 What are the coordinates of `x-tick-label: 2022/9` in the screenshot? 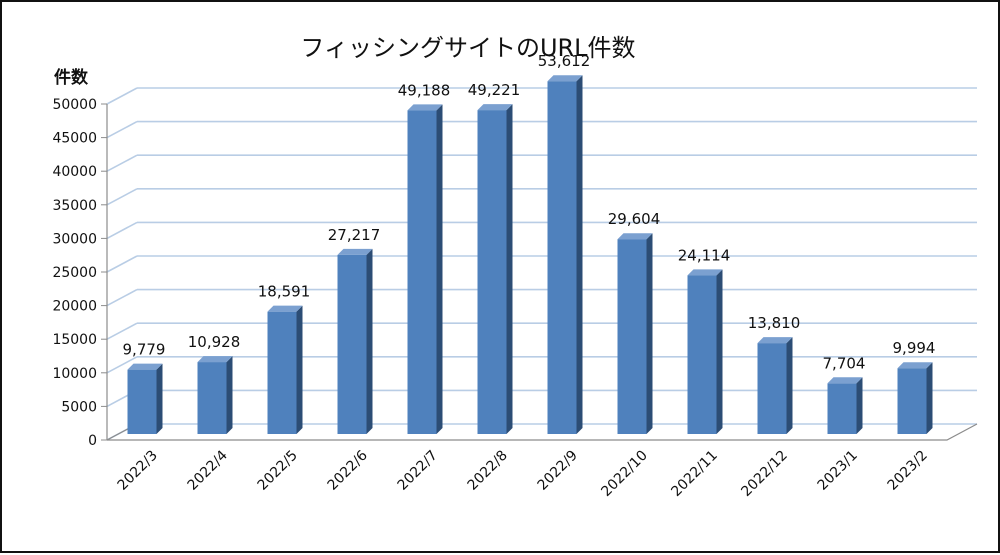 It's located at (558, 471).